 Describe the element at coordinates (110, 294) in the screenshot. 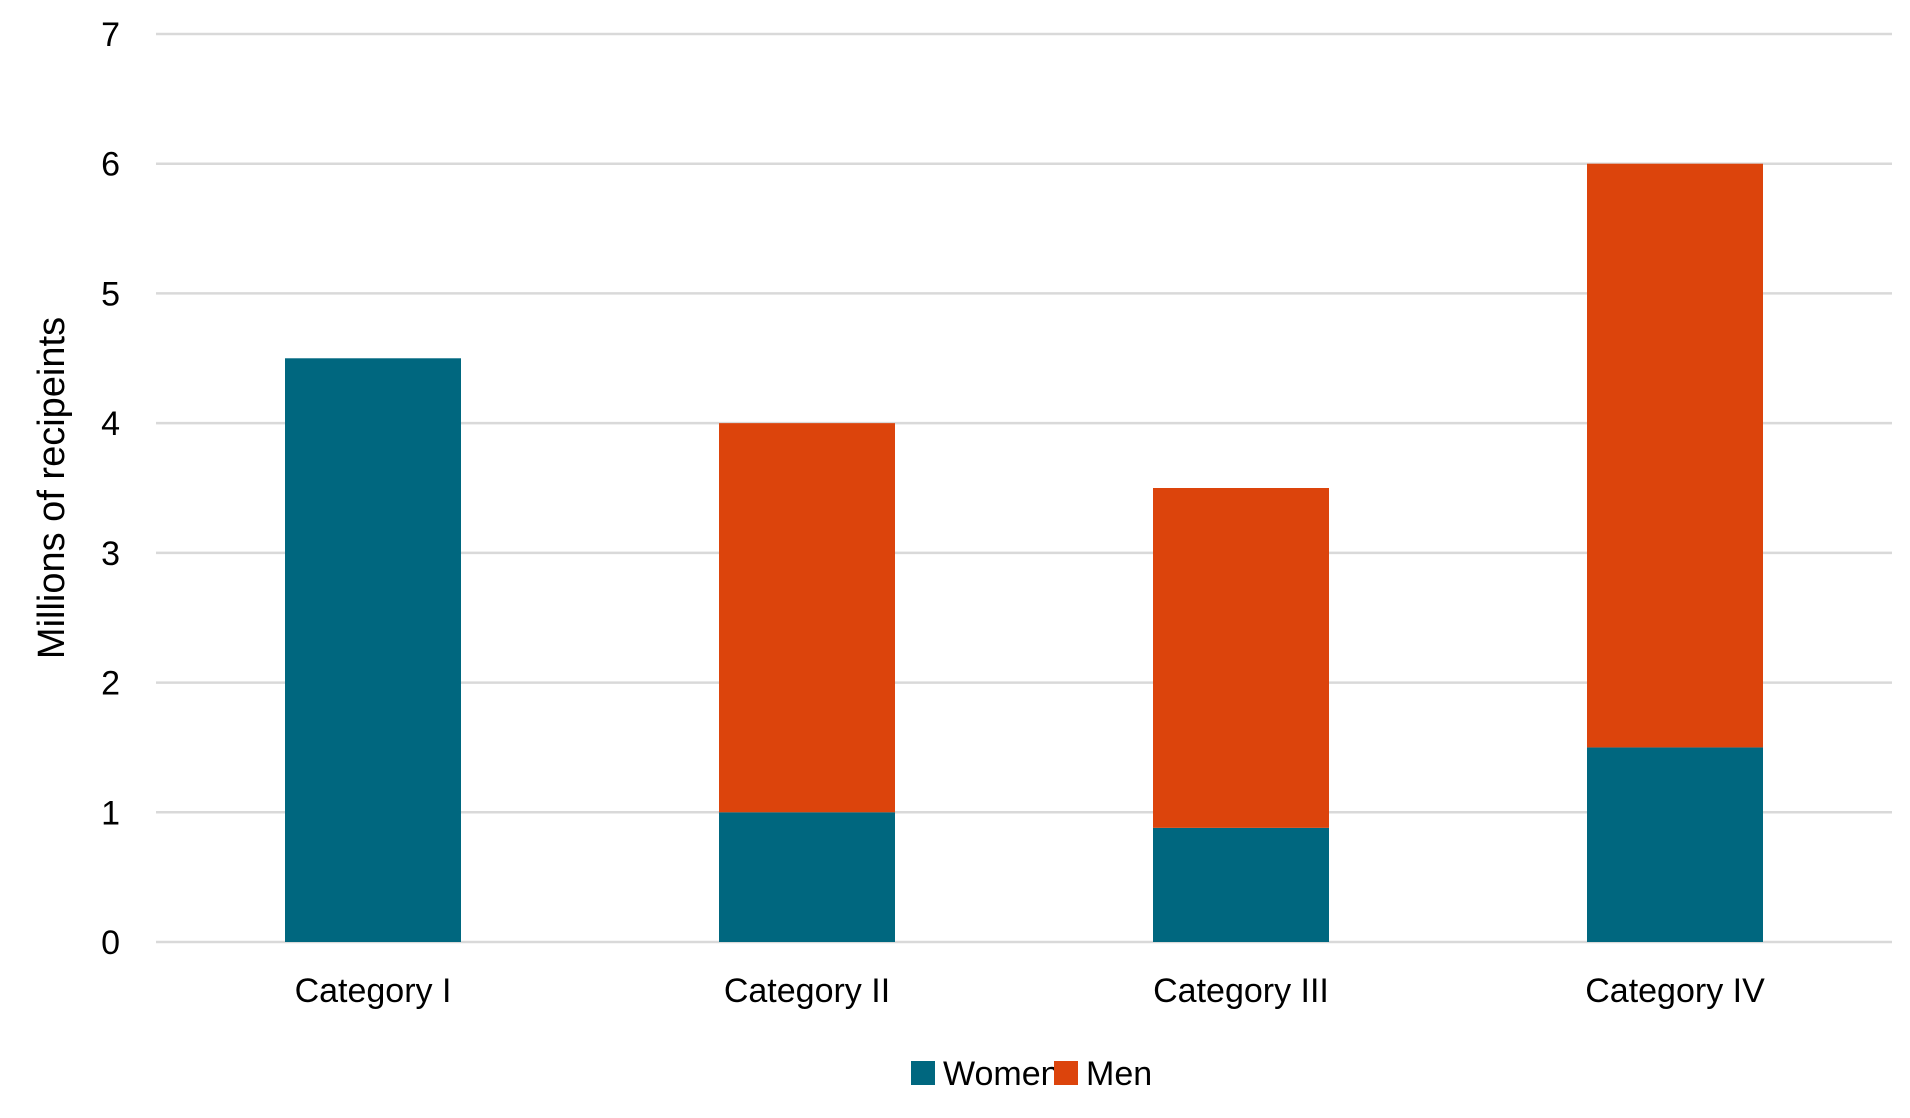

I see `y-tick-label-5: 5` at that location.